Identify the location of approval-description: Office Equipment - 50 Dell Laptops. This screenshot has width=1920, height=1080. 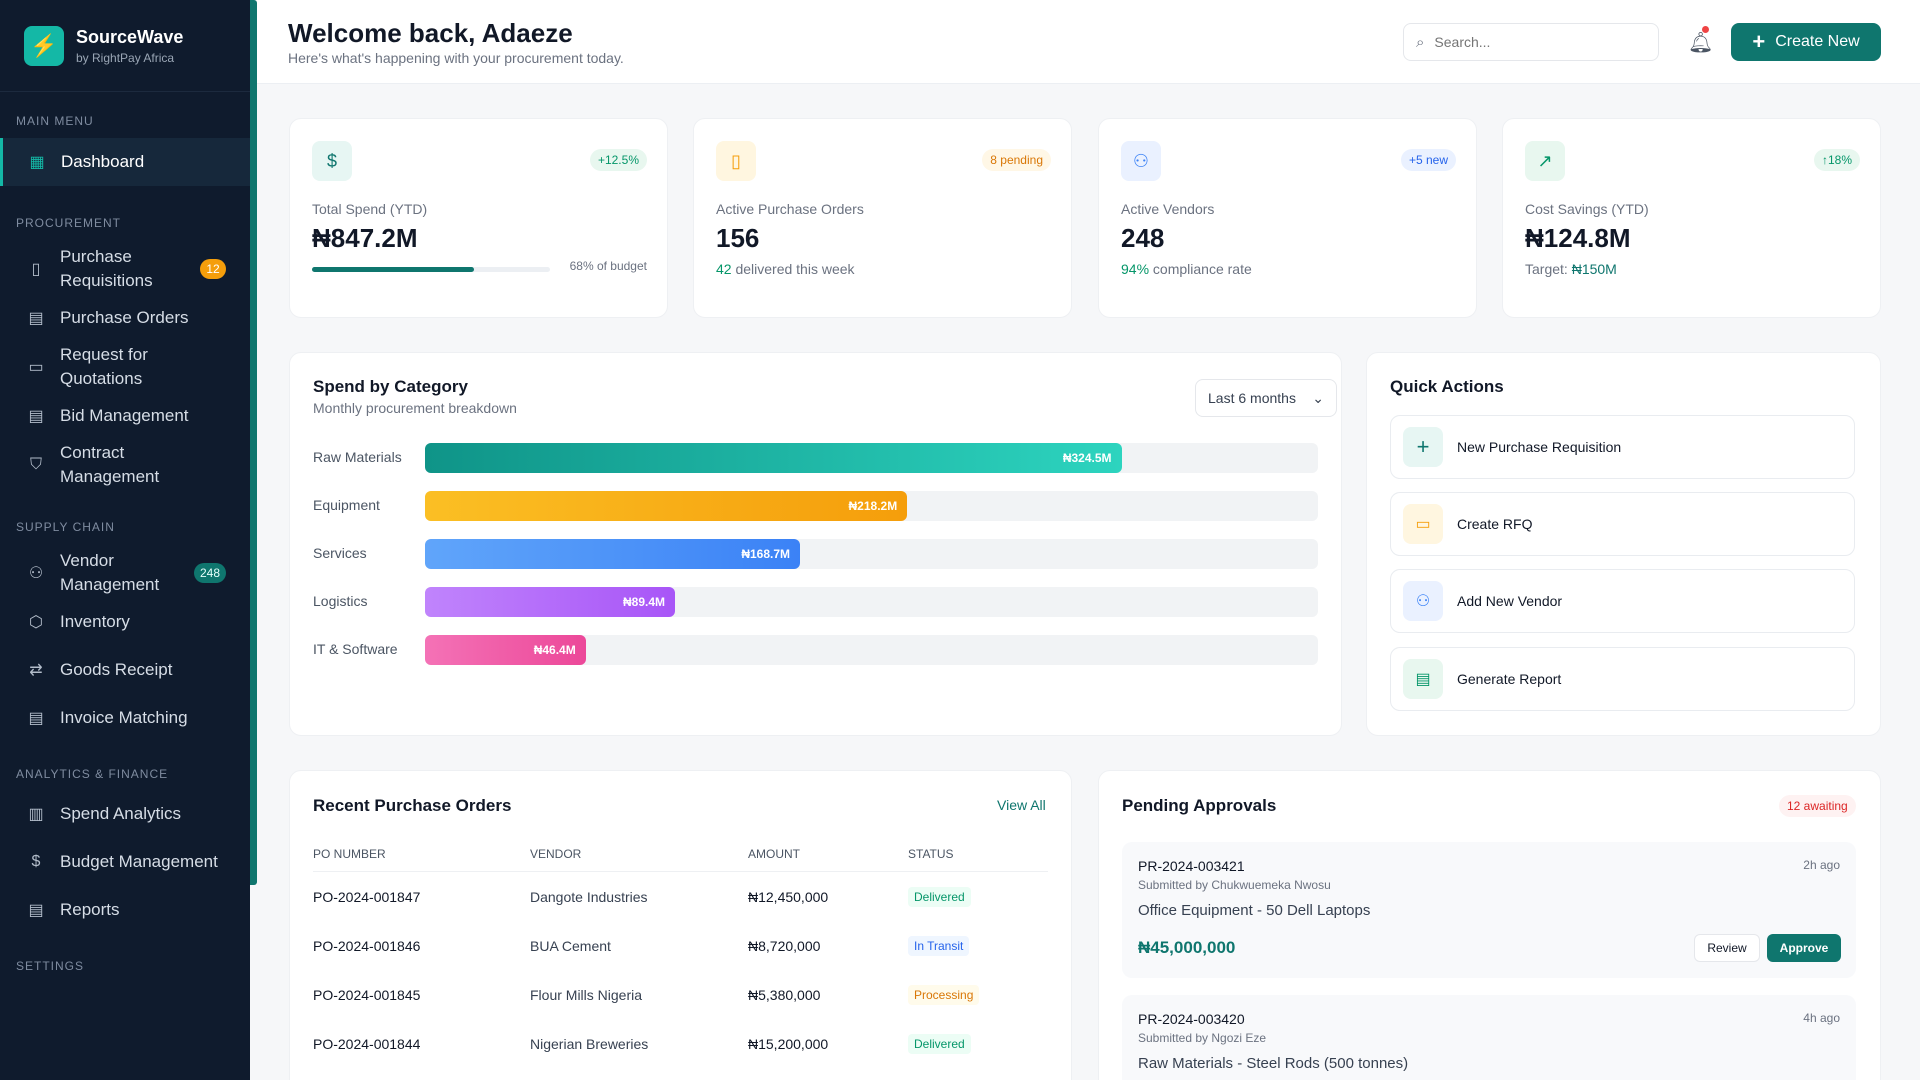
(1254, 910).